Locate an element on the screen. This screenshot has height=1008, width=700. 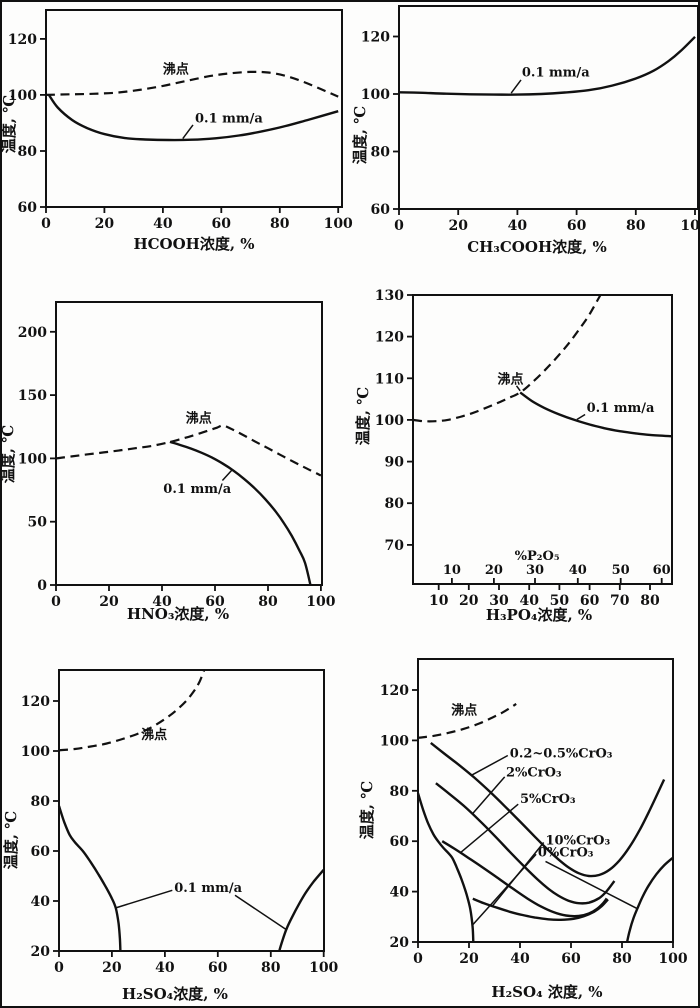
annotation-cro3-10: 10%CrO₃ is located at coordinates (578, 841).